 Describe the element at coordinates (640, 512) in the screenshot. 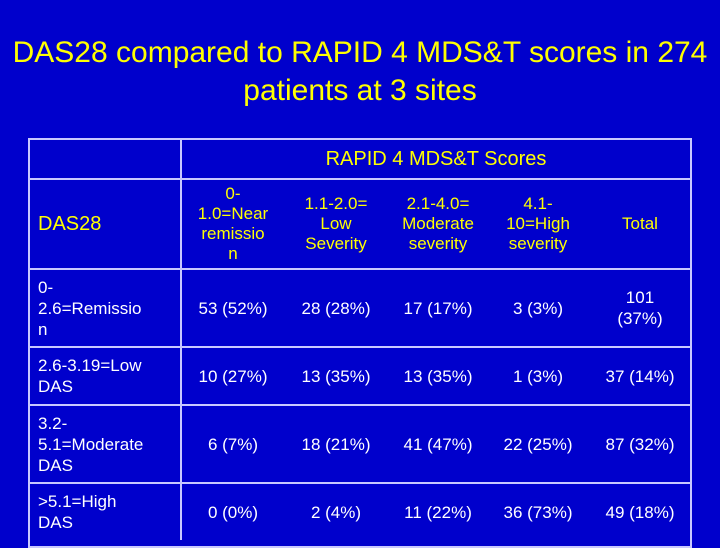

I see `table-cell: 49 (18%)` at that location.